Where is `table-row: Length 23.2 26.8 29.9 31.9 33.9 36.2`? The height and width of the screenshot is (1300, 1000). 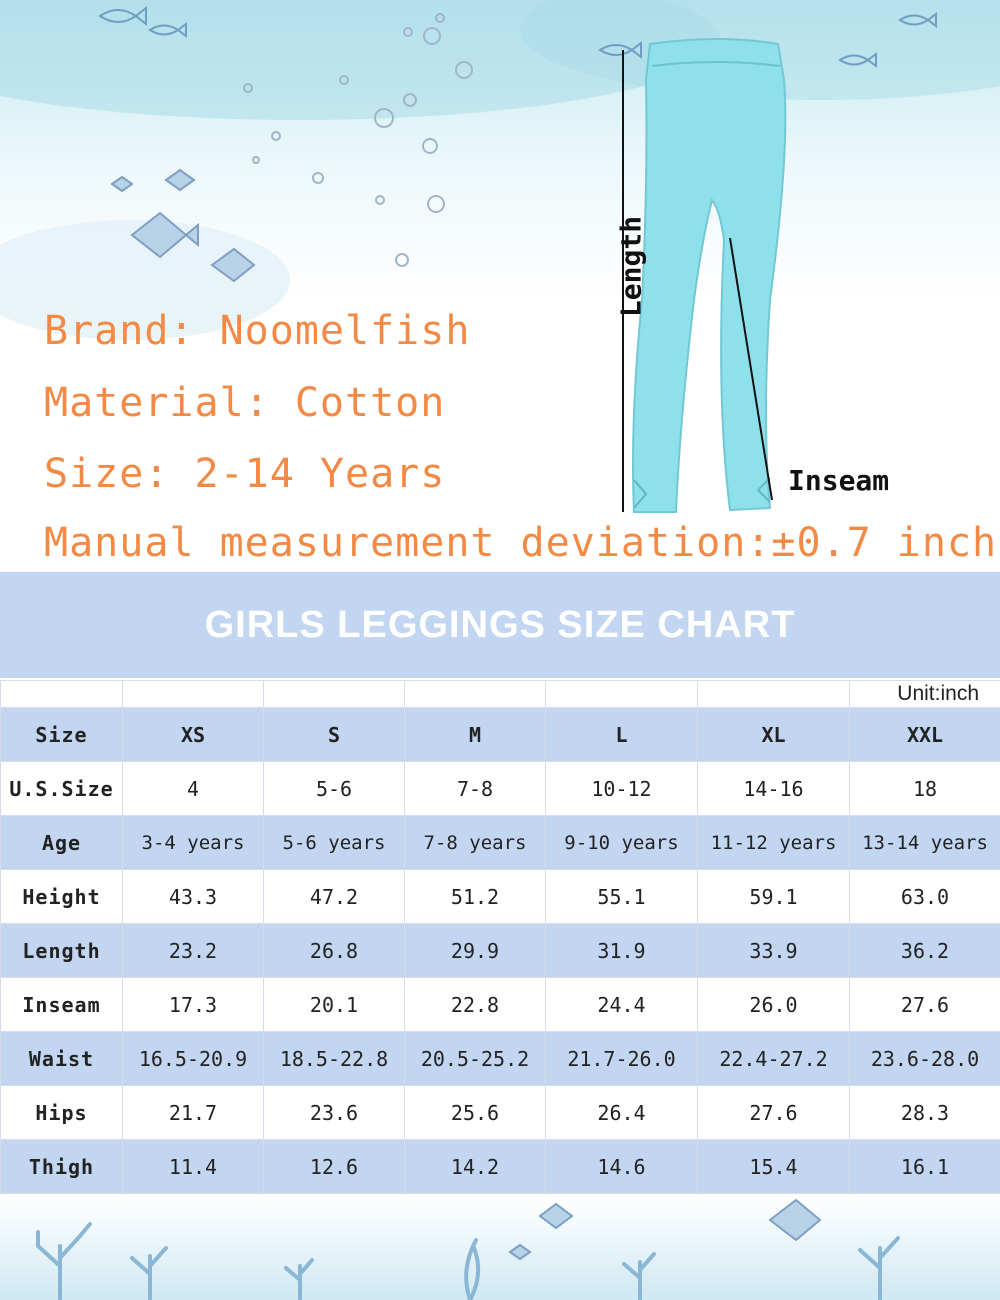 table-row: Length 23.2 26.8 29.9 31.9 33.9 36.2 is located at coordinates (500, 950).